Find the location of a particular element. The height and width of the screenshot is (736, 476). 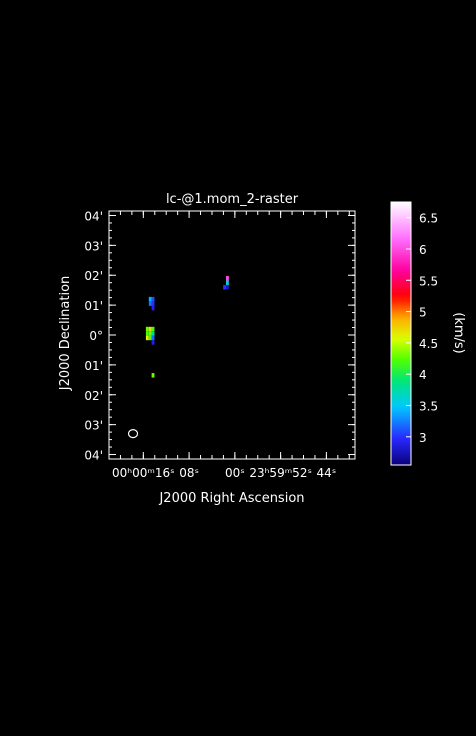

y-axis-label: J2000 Declination is located at coordinates (65, 334).